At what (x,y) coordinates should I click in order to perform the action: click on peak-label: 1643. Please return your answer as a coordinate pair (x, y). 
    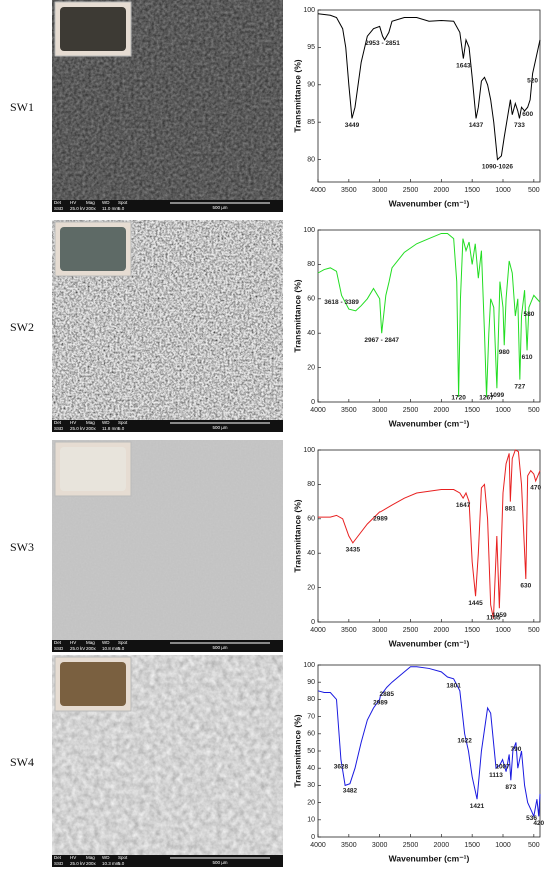
    Looking at the image, I should click on (463, 65).